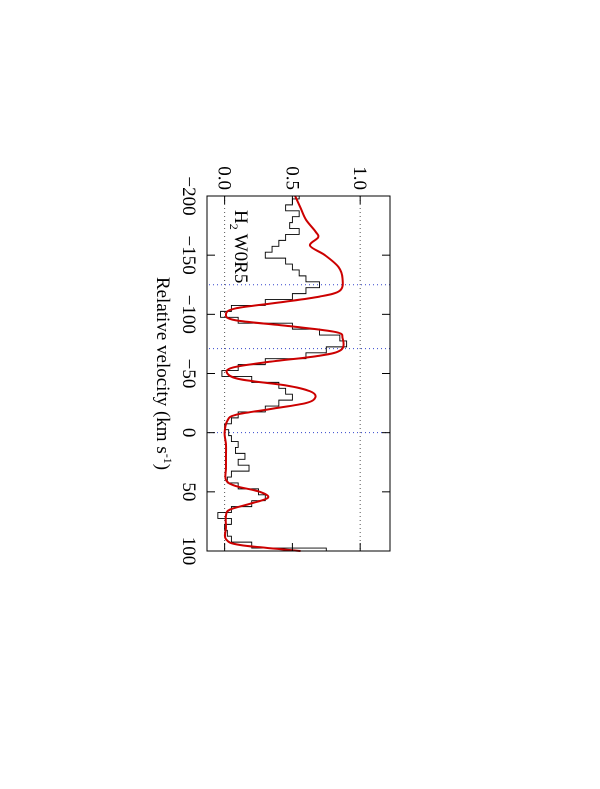 This screenshot has width=600, height=789. Describe the element at coordinates (224, 178) in the screenshot. I see `y-tick-label: 0.0` at that location.